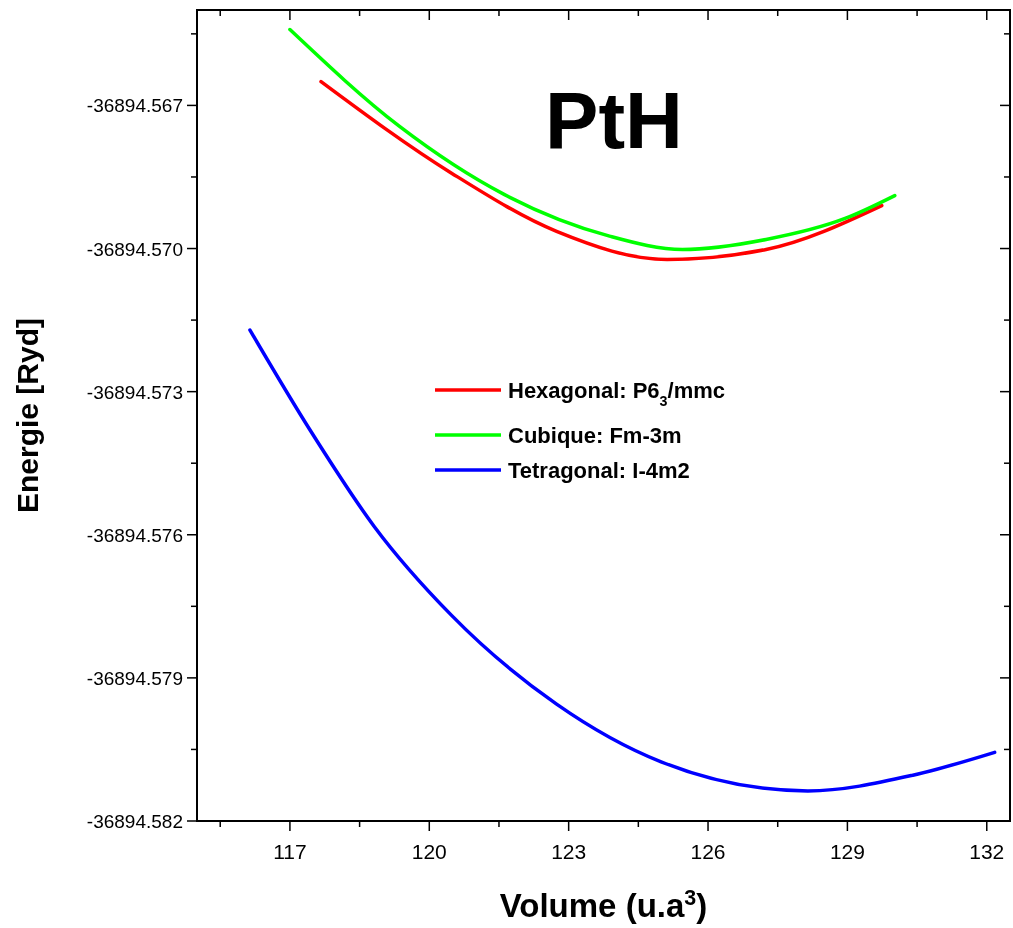 This screenshot has width=1013, height=928. What do you see at coordinates (134, 821) in the screenshot?
I see `y-tick-label: -36894.582` at bounding box center [134, 821].